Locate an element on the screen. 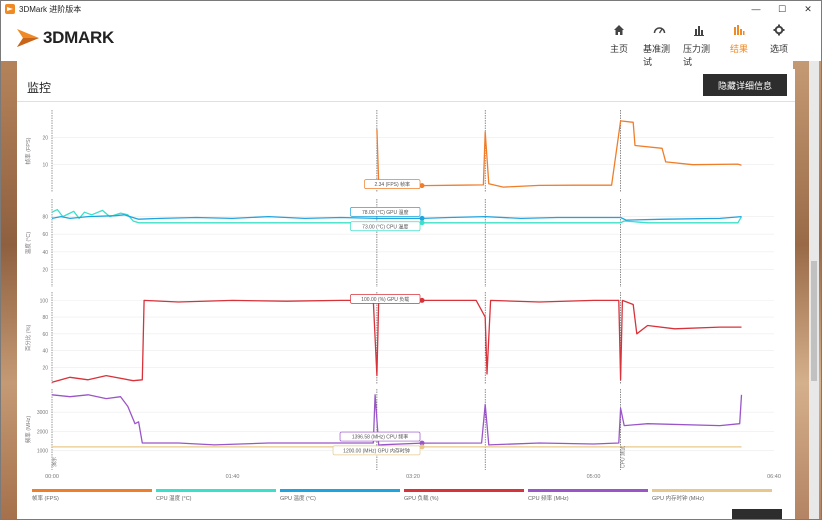 The height and width of the screenshot is (520, 822). x-tick-label: 03:20 is located at coordinates (413, 477).